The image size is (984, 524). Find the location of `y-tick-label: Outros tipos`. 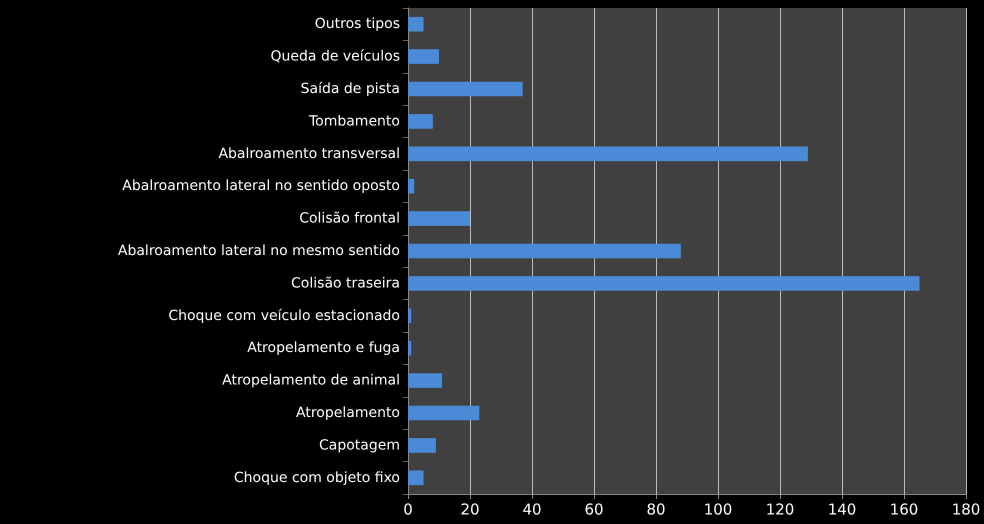

y-tick-label: Outros tipos is located at coordinates (357, 24).